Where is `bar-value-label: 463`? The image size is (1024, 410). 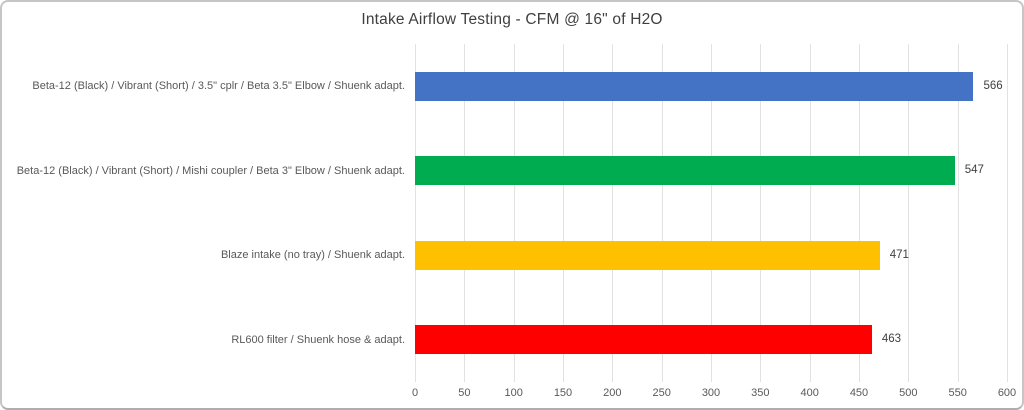 bar-value-label: 463 is located at coordinates (891, 339).